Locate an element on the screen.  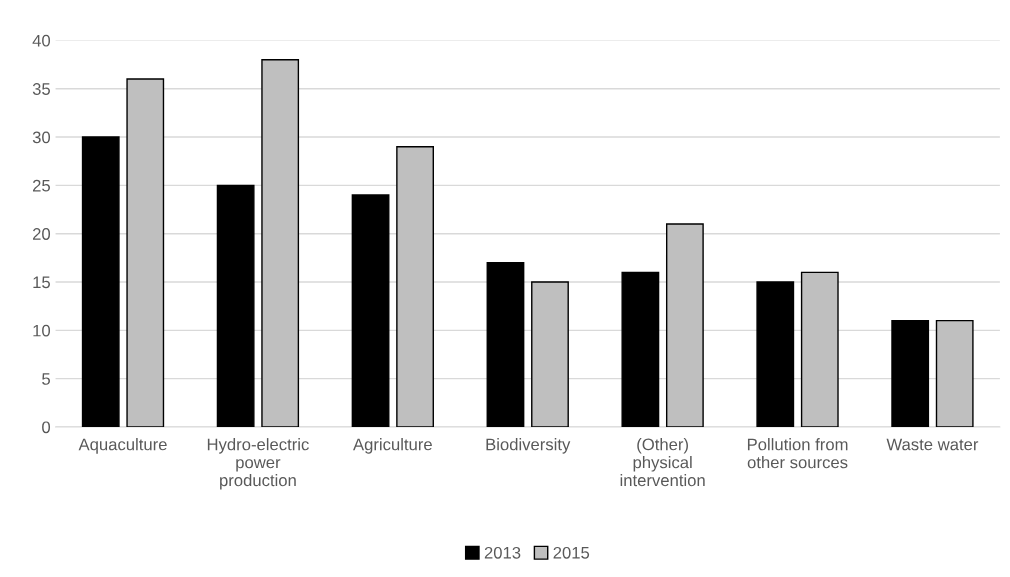
x-tick-label: Pollution from other sources is located at coordinates (797, 453).